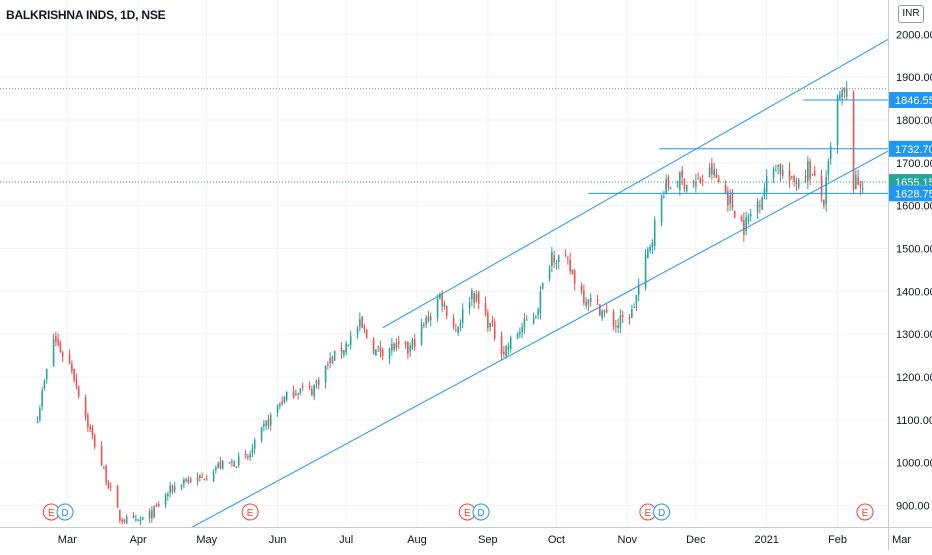  What do you see at coordinates (914, 164) in the screenshot?
I see `y-tick-label: 1700.00` at bounding box center [914, 164].